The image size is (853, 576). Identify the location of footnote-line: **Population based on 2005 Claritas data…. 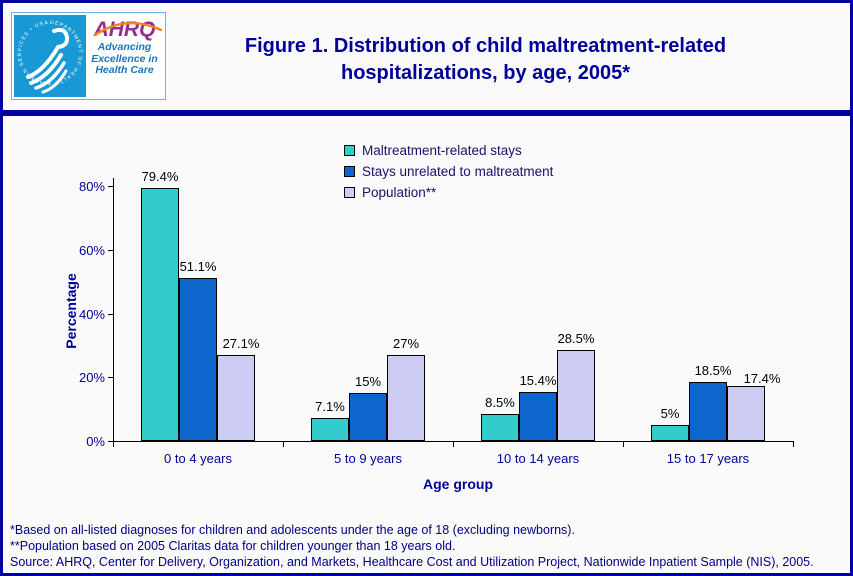
(233, 546).